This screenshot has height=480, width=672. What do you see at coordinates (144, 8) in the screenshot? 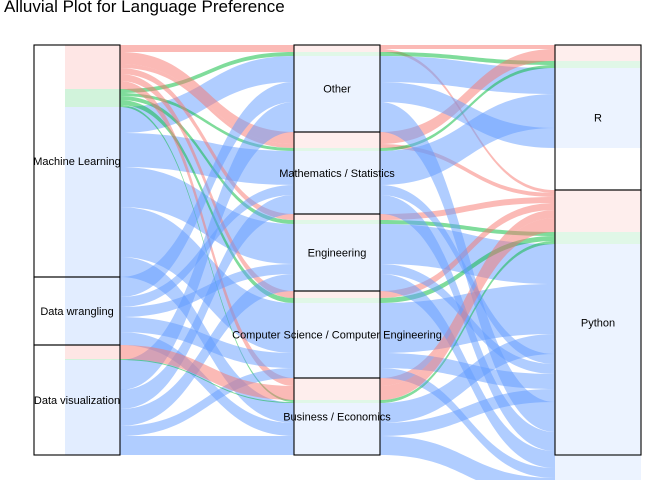
I see `chart-title: Alluvial Plot for Language Preference` at bounding box center [144, 8].